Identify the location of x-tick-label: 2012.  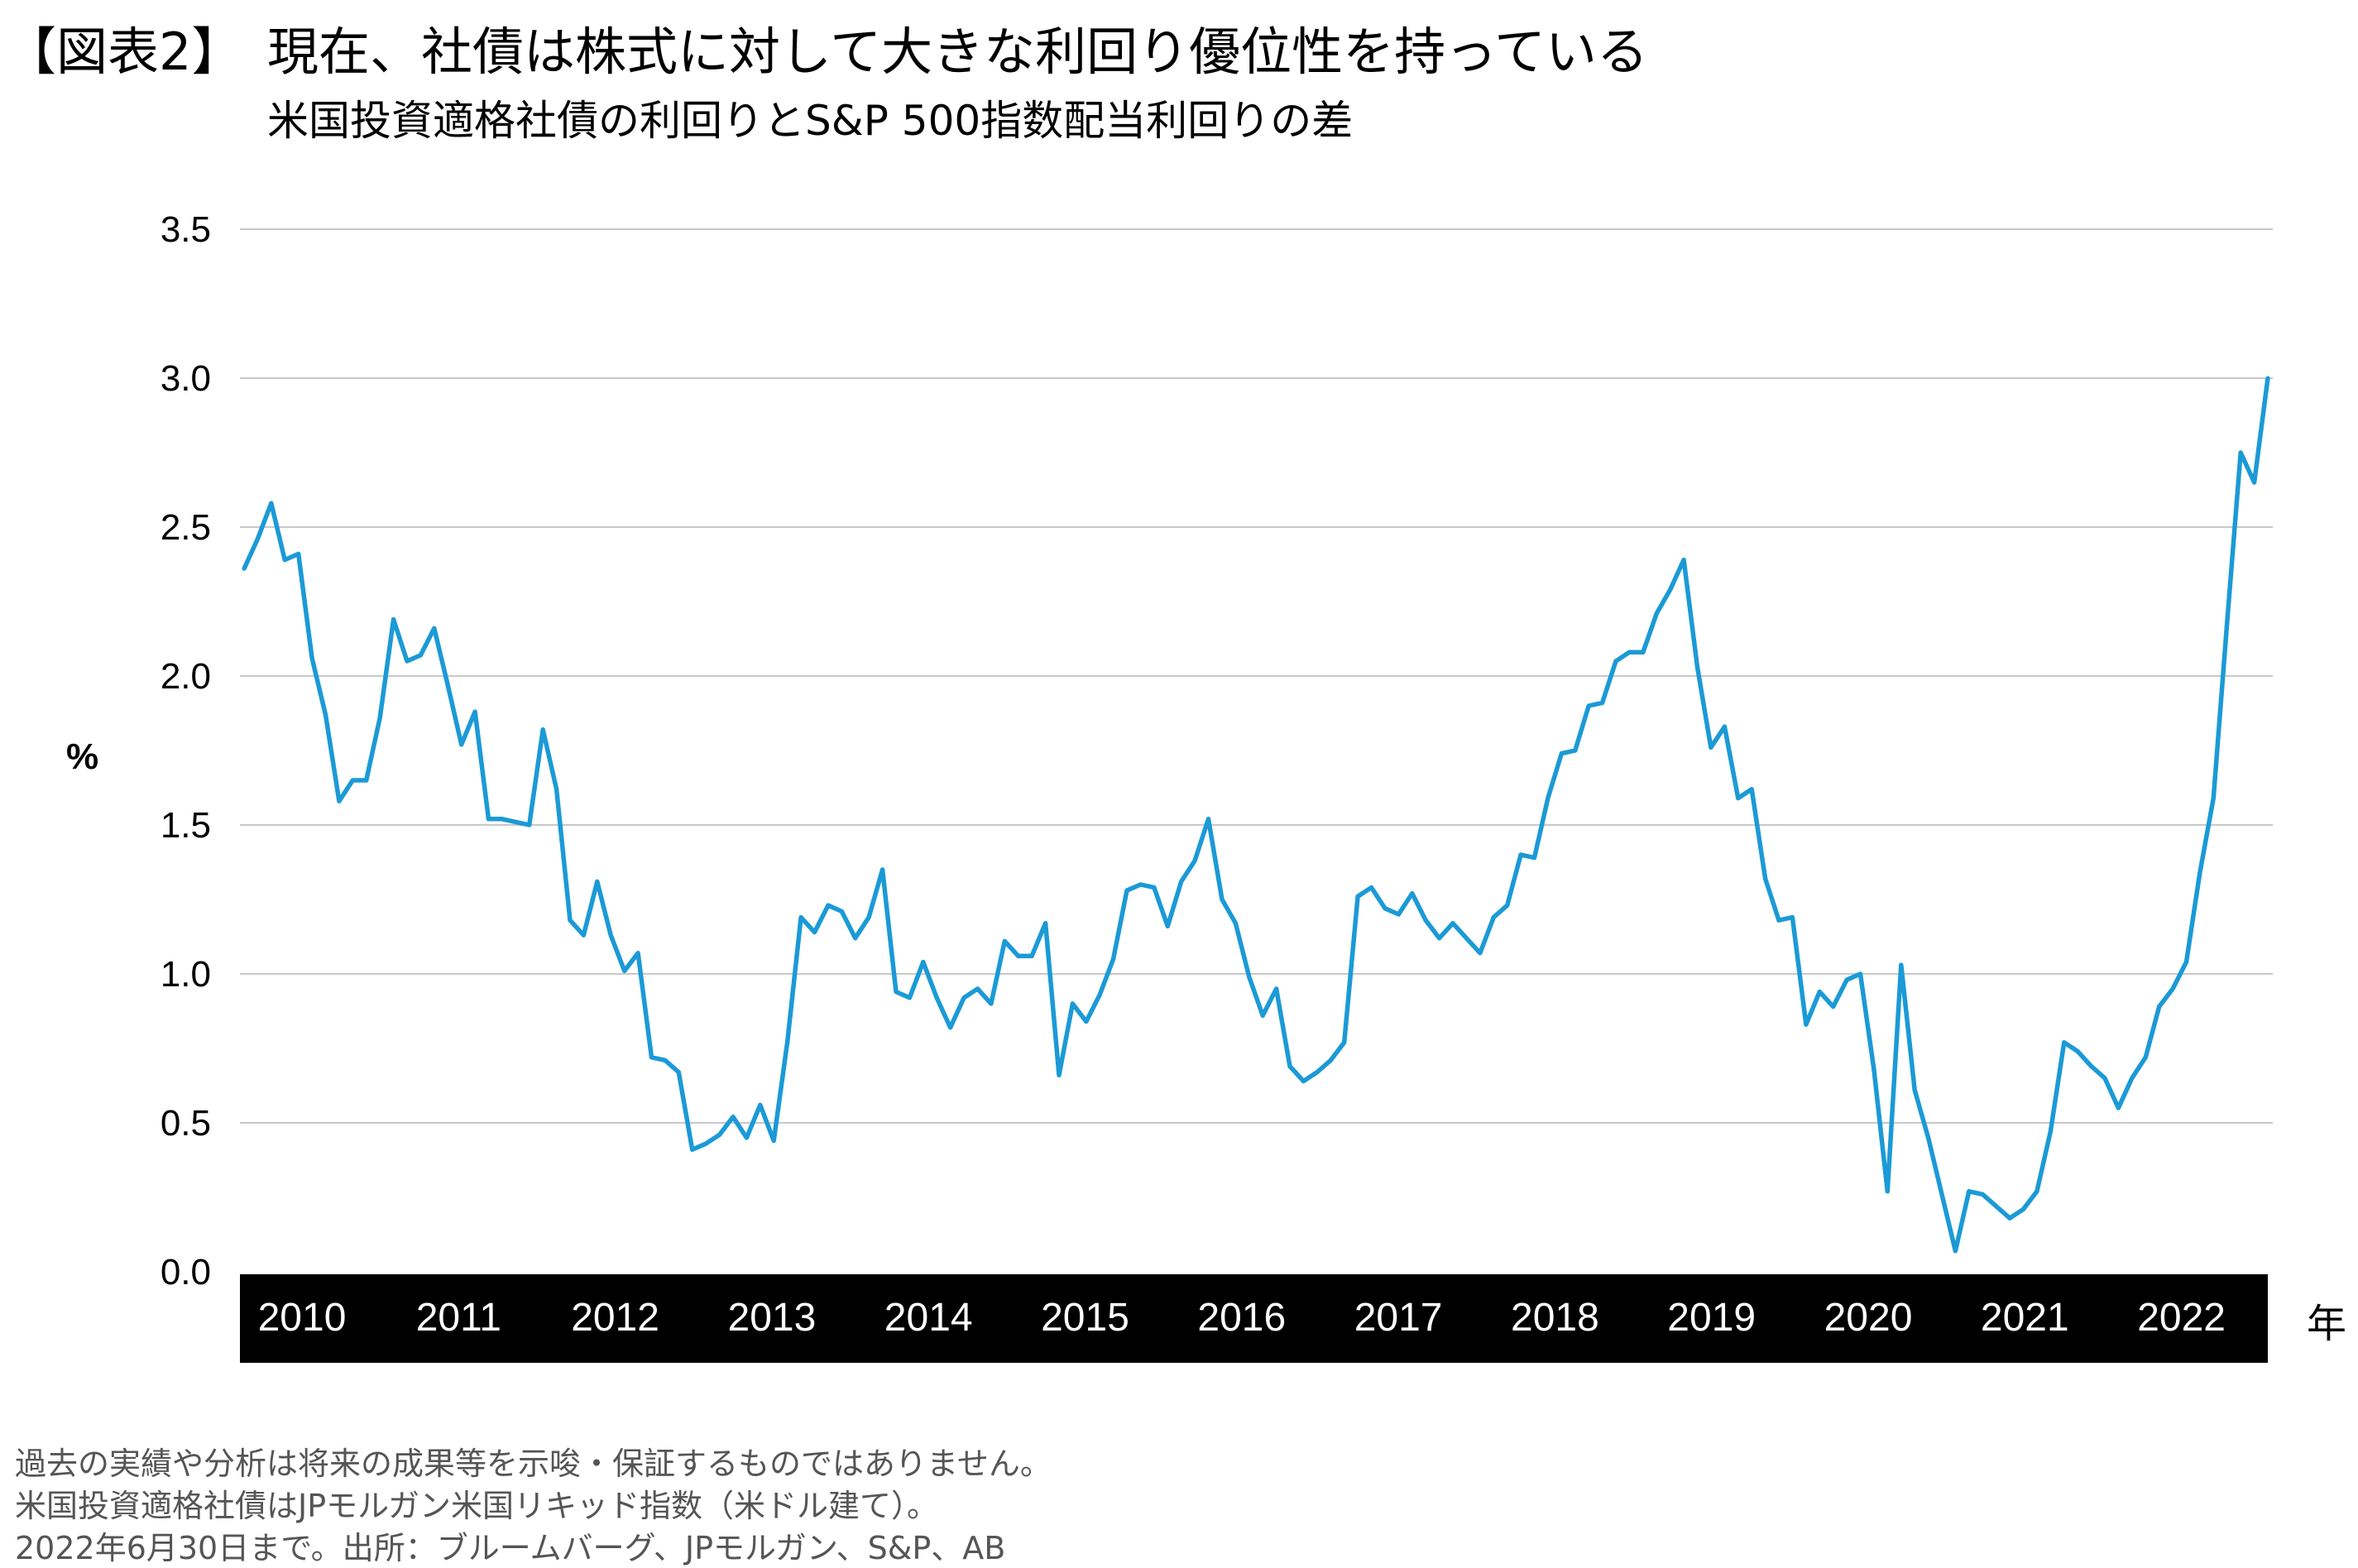
(615, 1318).